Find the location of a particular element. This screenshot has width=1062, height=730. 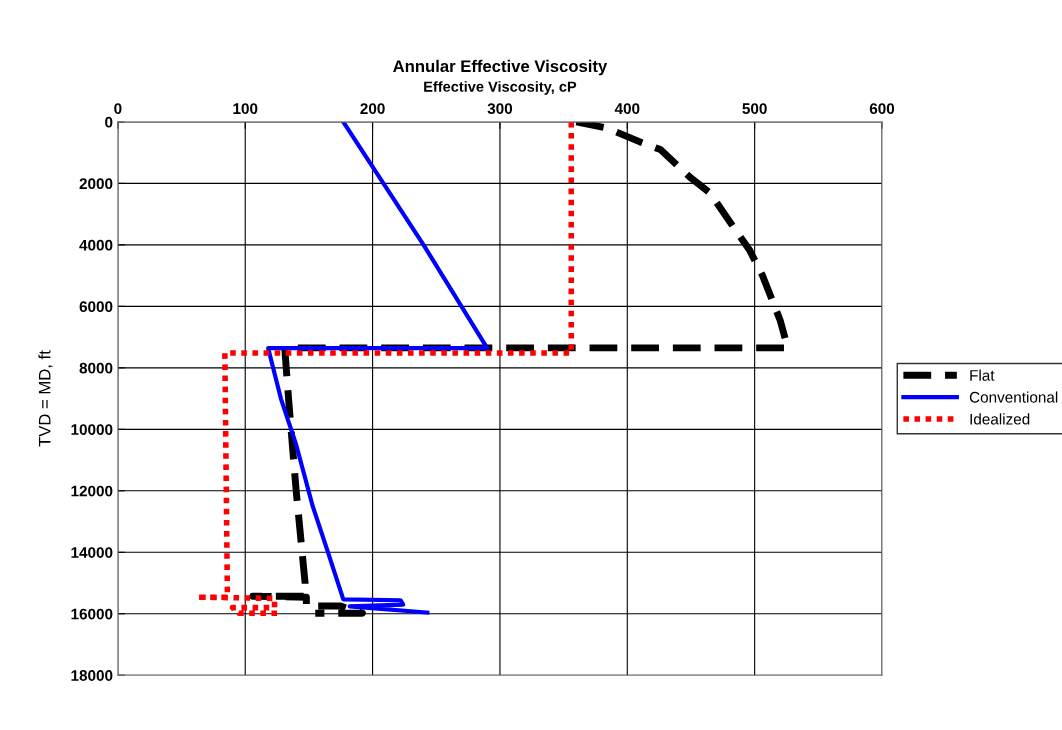

y-tick-label: 14000 is located at coordinates (92, 552).